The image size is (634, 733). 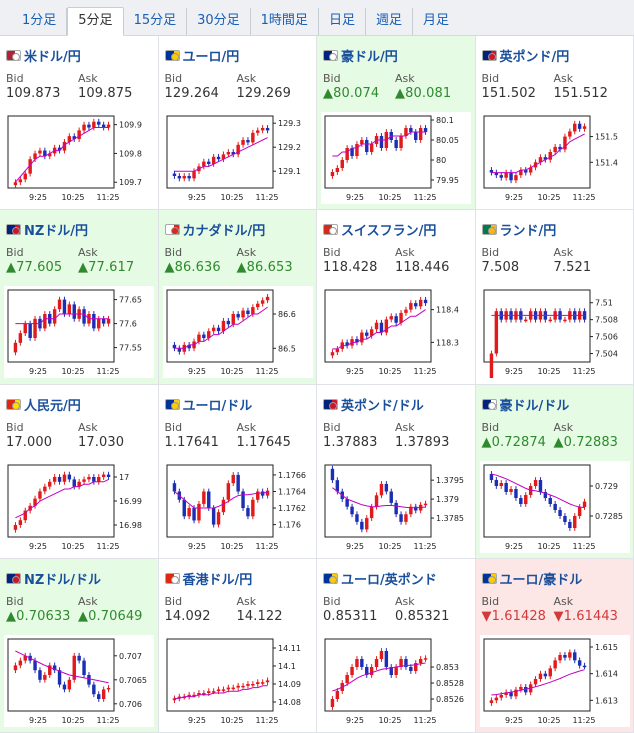 What do you see at coordinates (237, 158) in the screenshot?
I see `candlestick-chart: 129.3 129.2 129.1 9:25 10:25 11:25` at bounding box center [237, 158].